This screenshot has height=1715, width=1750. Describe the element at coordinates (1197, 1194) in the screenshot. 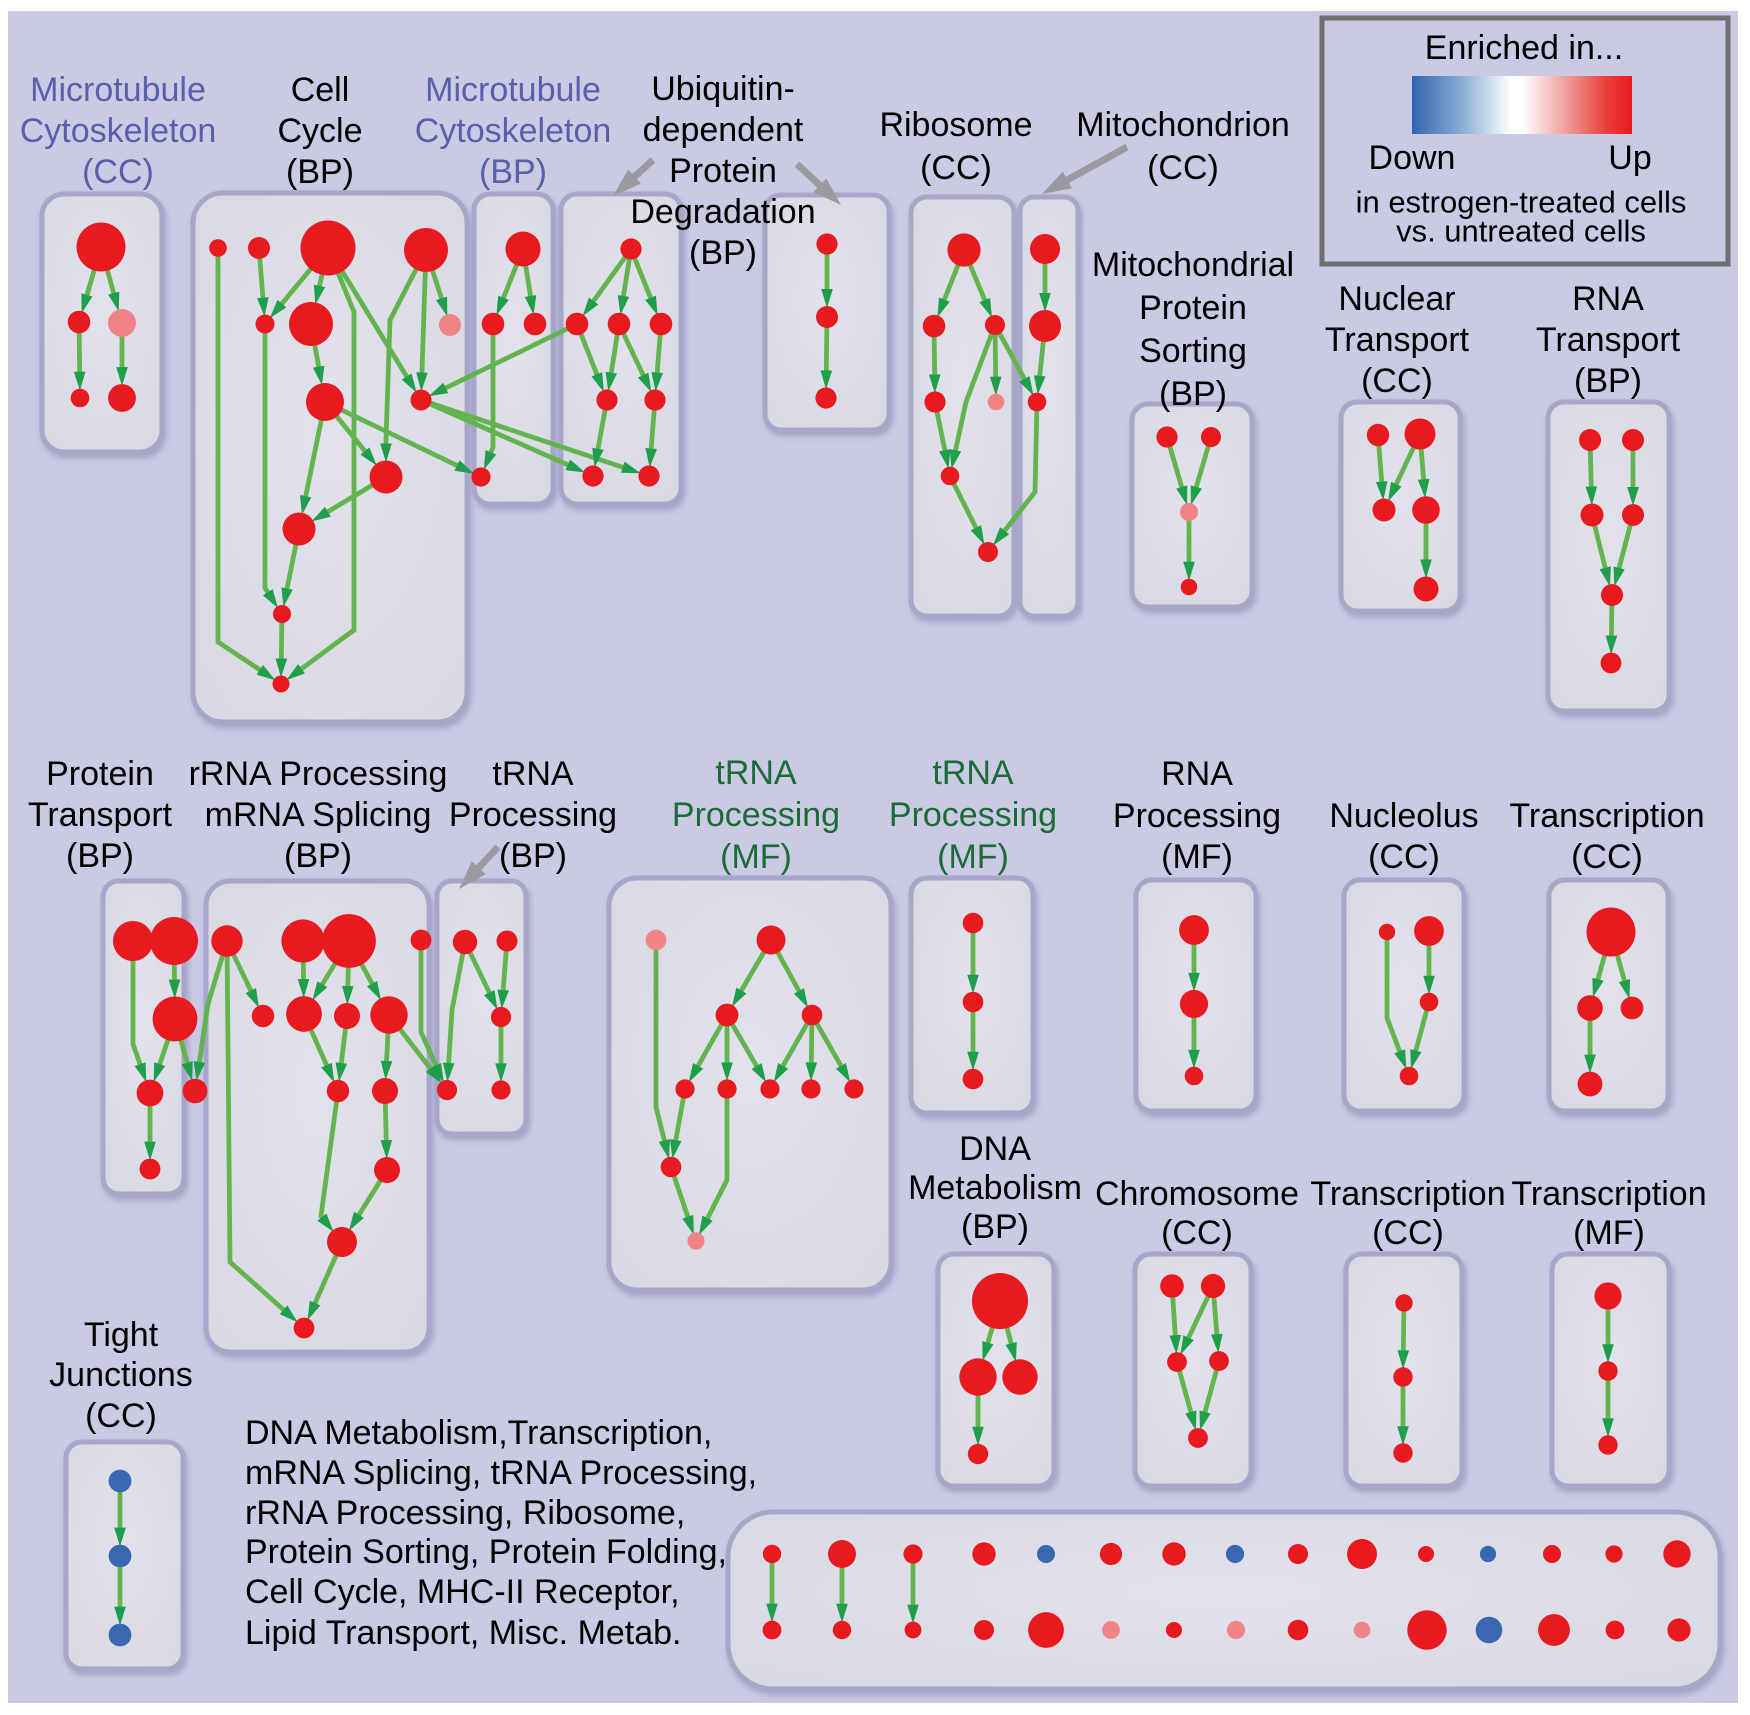

I see `svg-text: Chromosome` at that location.